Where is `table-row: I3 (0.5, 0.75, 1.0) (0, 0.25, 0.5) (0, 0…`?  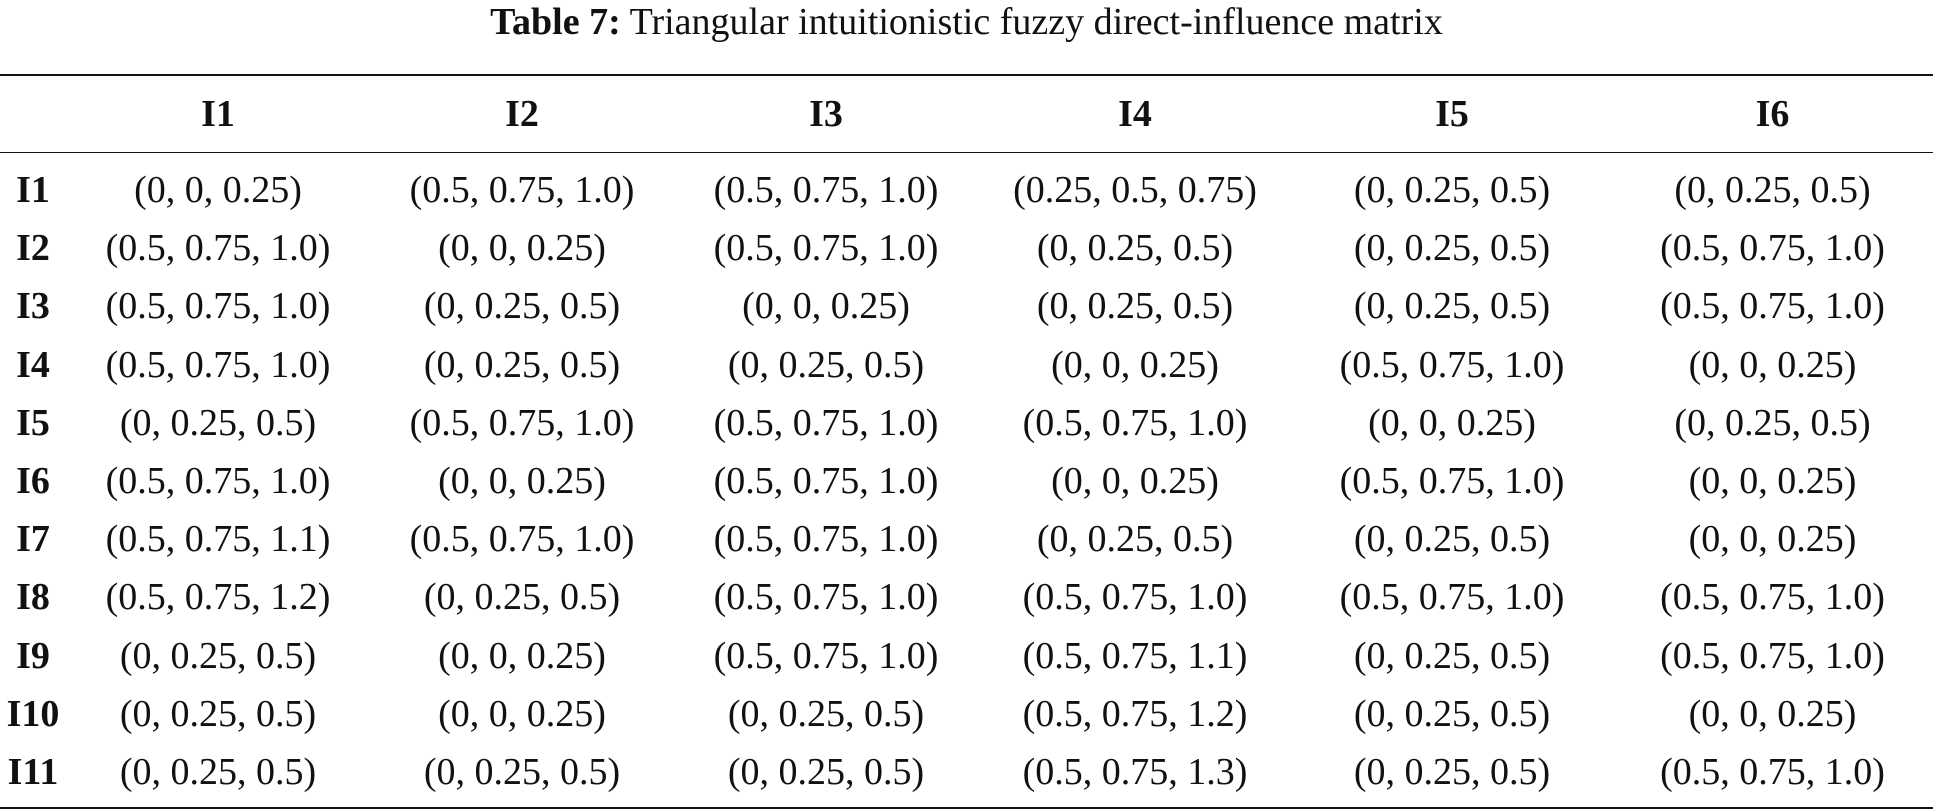
table-row: I3 (0.5, 0.75, 1.0) (0, 0.25, 0.5) (0, 0… is located at coordinates (966, 306).